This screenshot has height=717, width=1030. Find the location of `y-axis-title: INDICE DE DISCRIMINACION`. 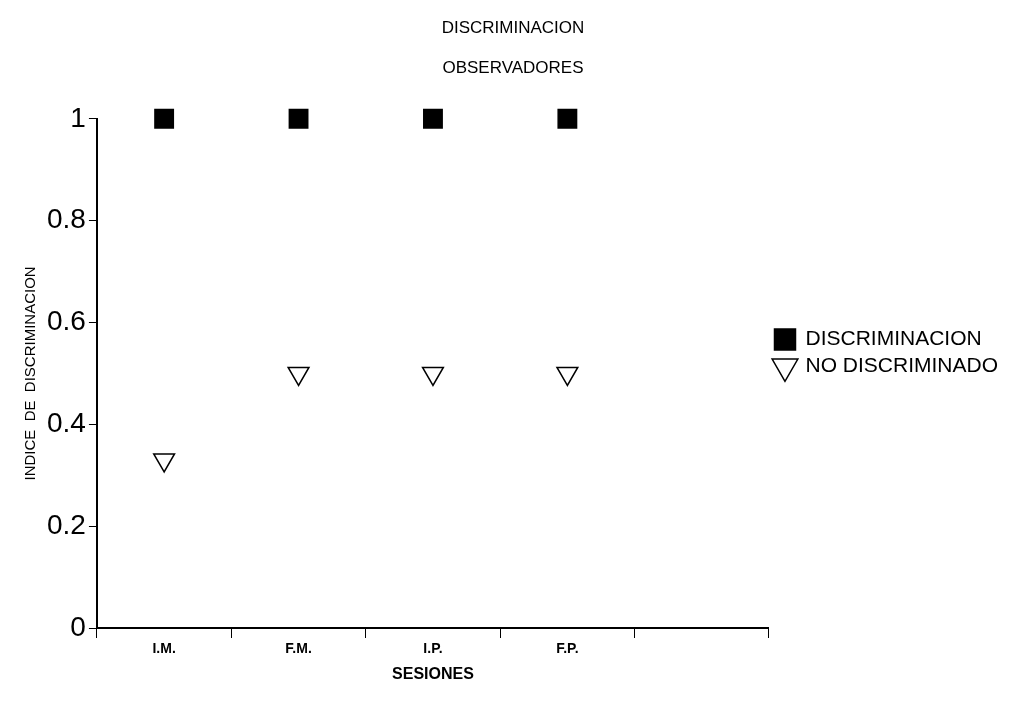

y-axis-title: INDICE DE DISCRIMINACION is located at coordinates (30, 373).